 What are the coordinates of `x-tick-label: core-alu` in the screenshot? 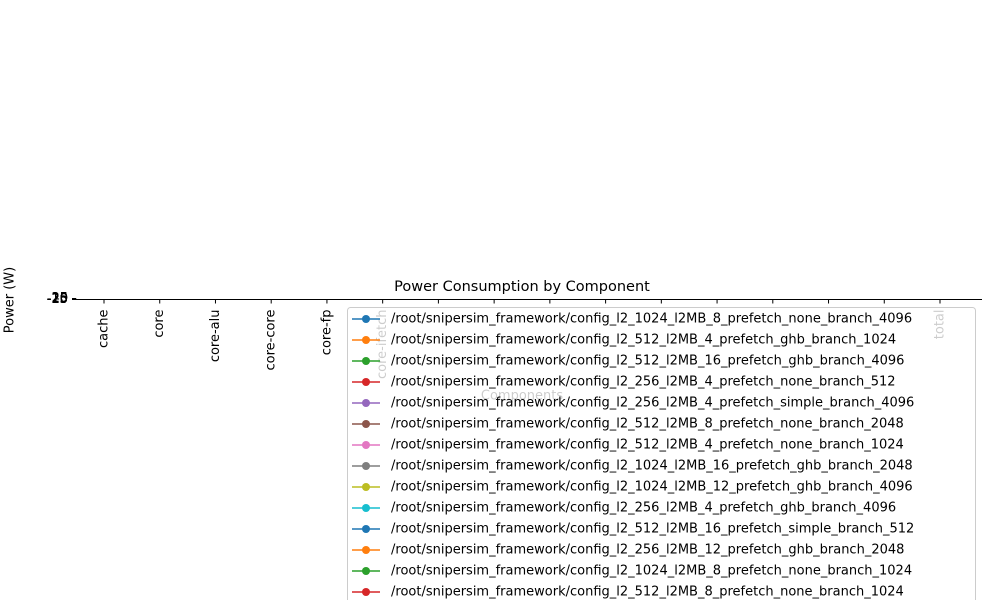 It's located at (215, 336).